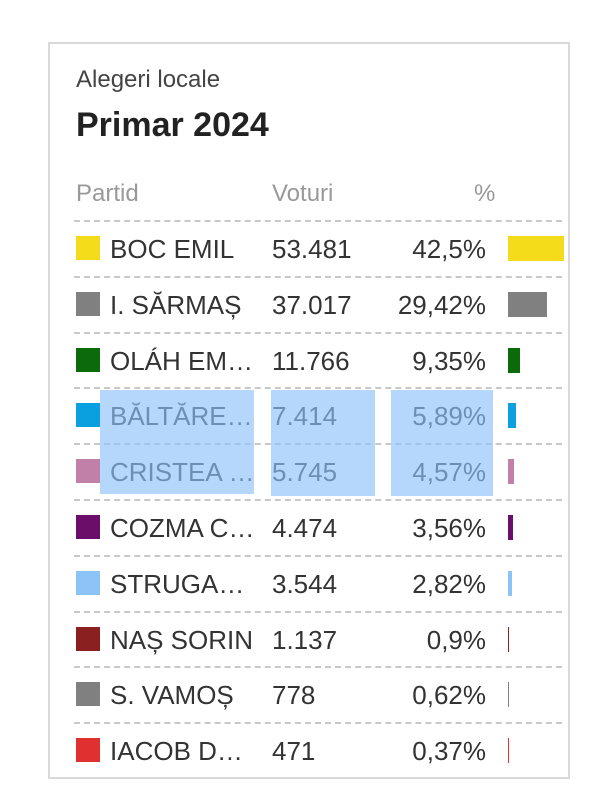 This screenshot has height=806, width=610. What do you see at coordinates (305, 527) in the screenshot?
I see `vote-count: 4.474` at bounding box center [305, 527].